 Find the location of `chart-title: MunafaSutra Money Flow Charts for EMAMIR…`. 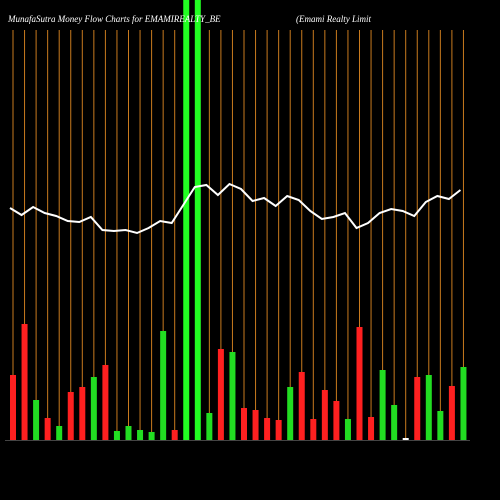

chart-title: MunafaSutra Money Flow Charts for EMAMIR… is located at coordinates (114, 19).